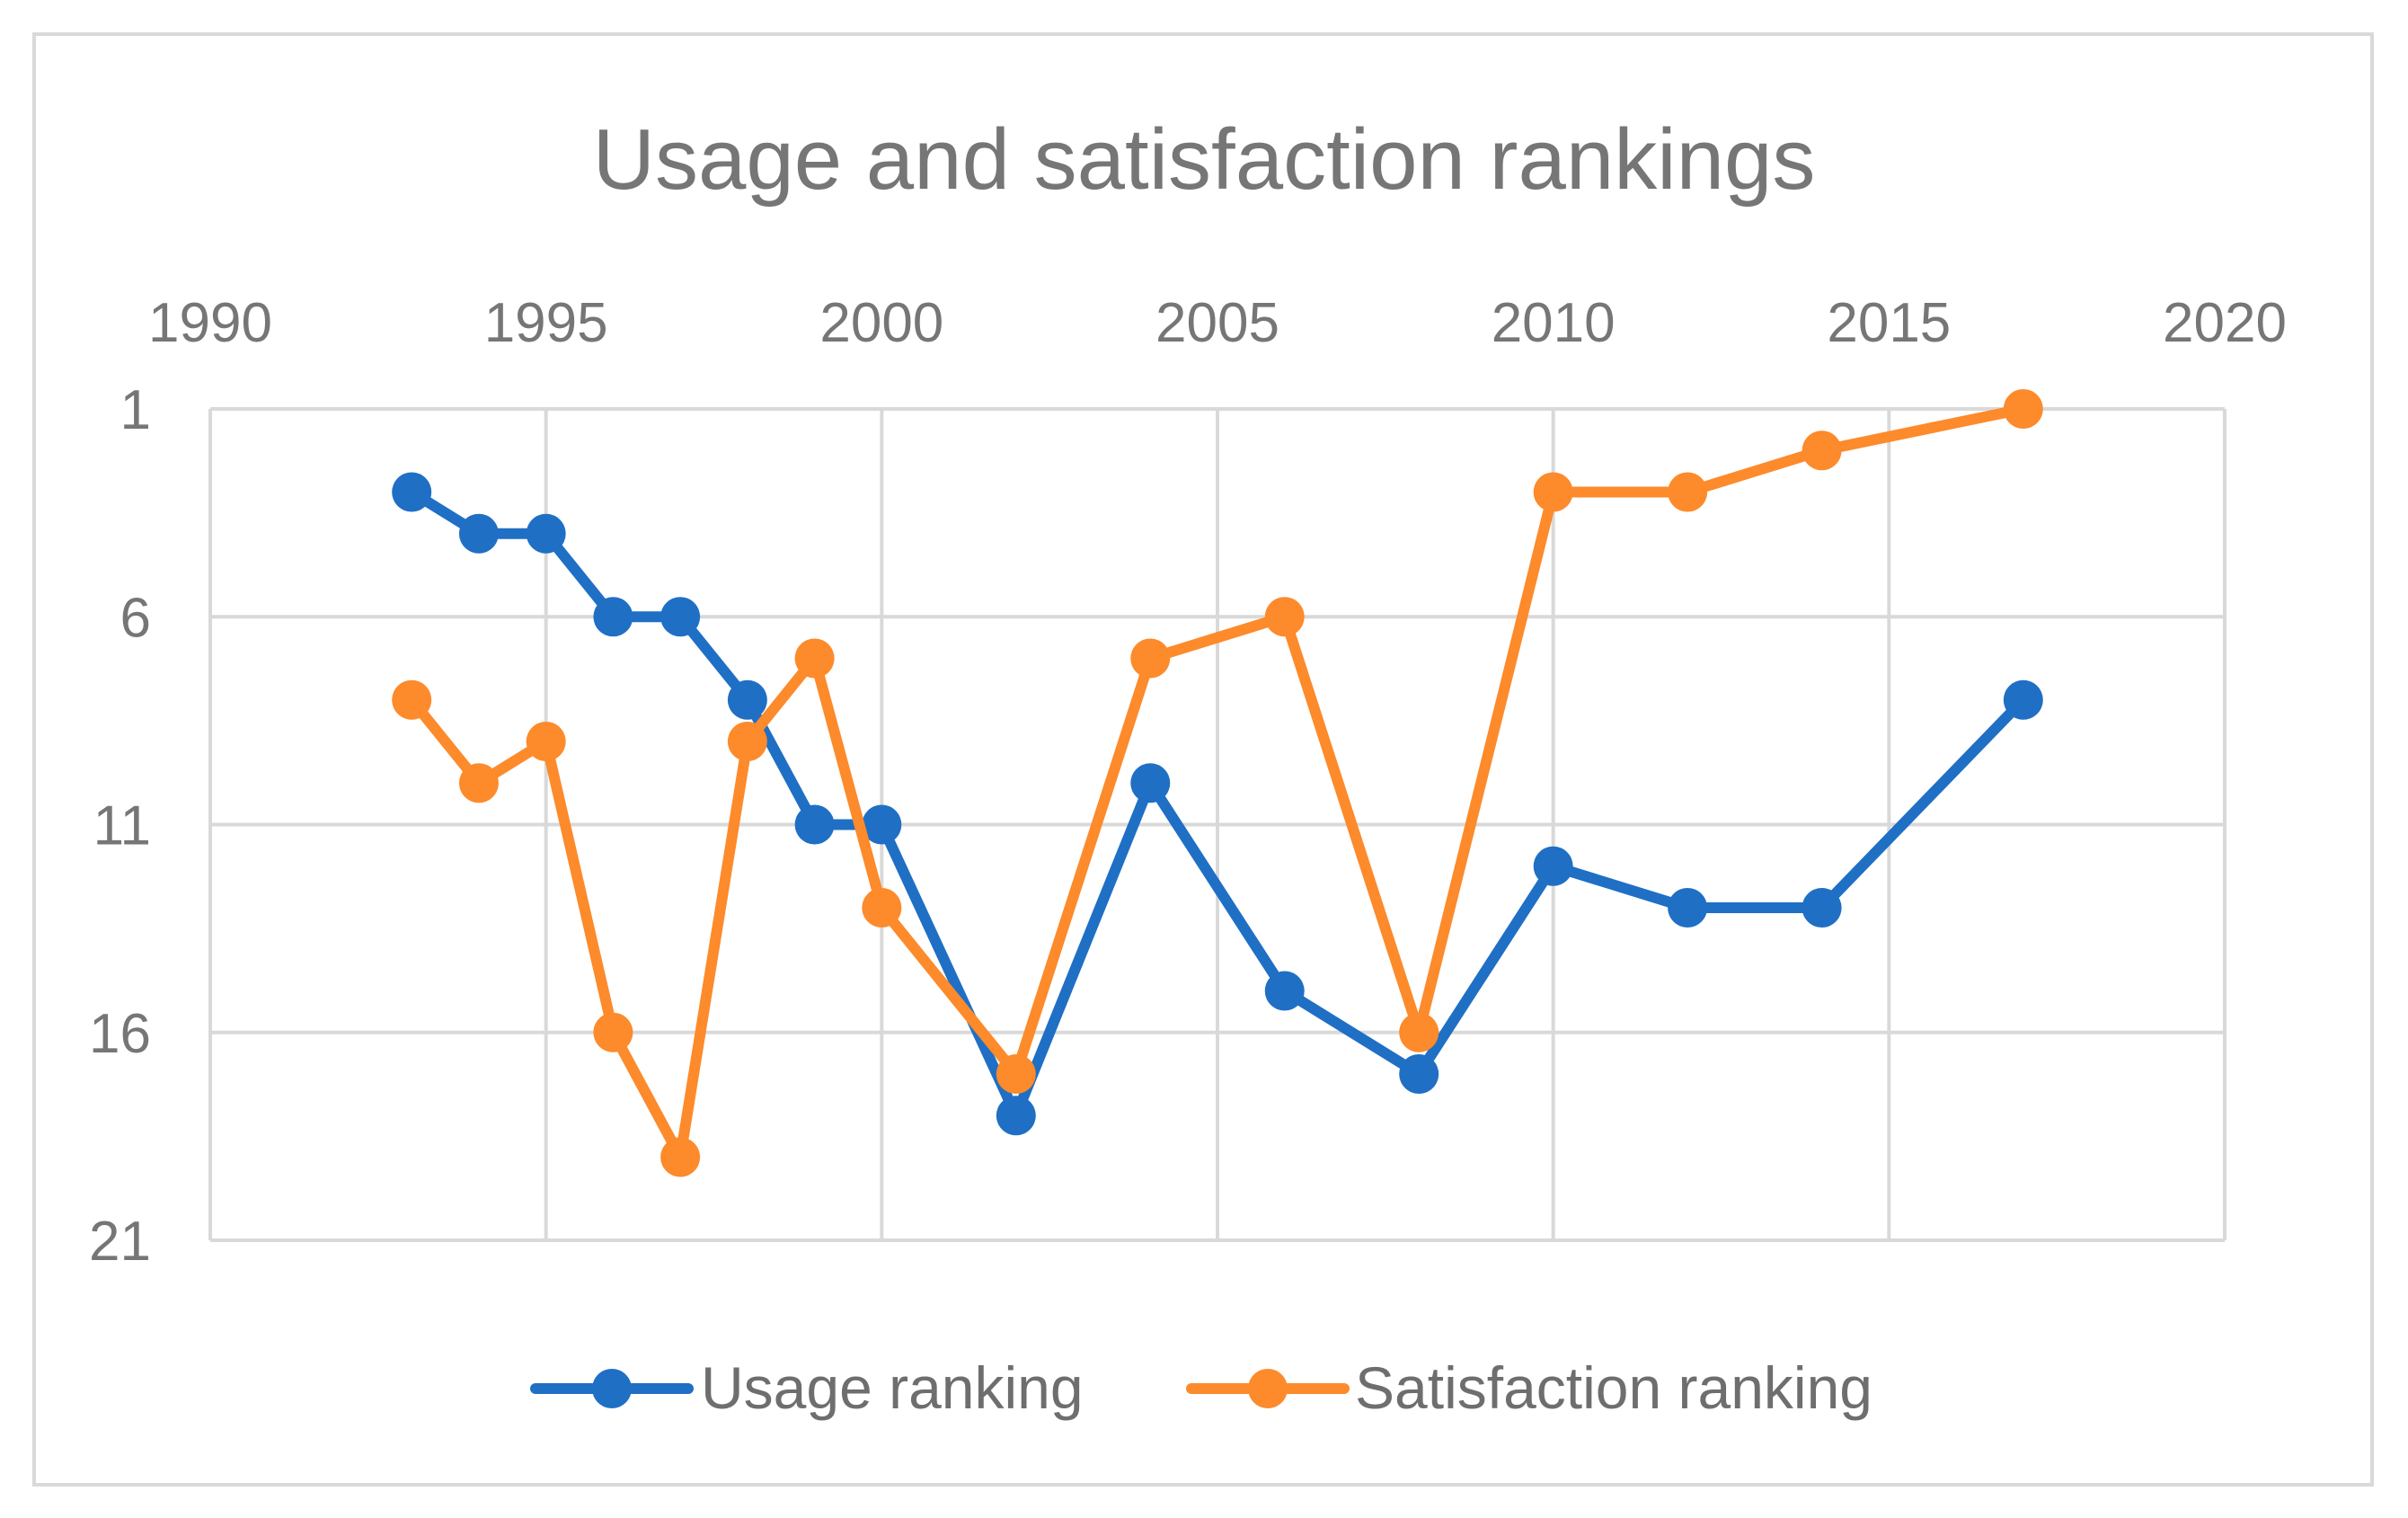 The width and height of the screenshot is (2408, 1518). I want to click on x-tick-label: 2020, so click(2225, 323).